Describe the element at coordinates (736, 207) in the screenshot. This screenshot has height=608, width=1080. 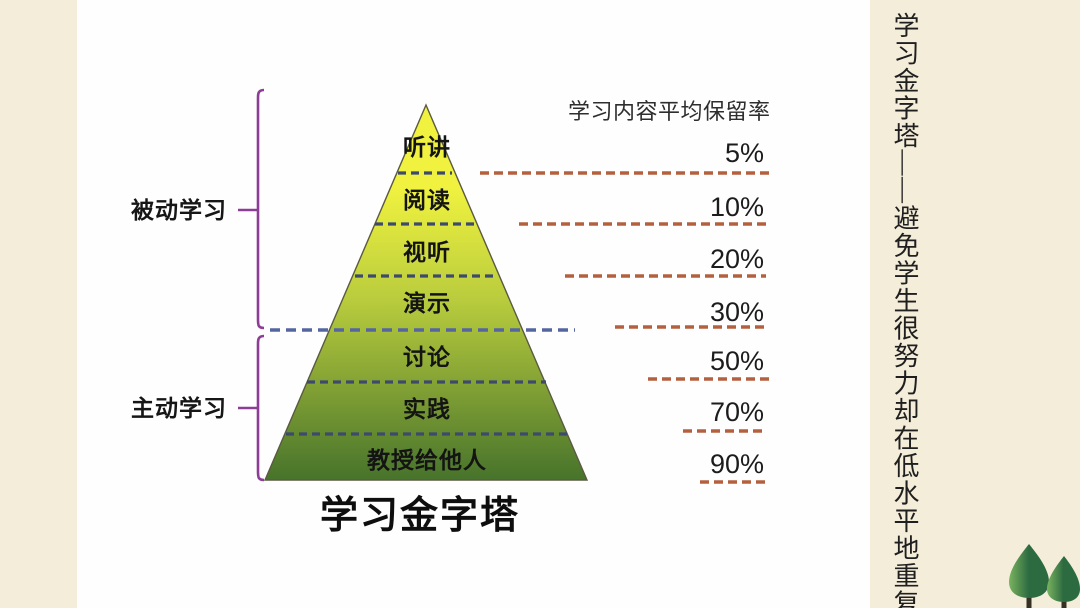
I see `retention-value: 10%` at that location.